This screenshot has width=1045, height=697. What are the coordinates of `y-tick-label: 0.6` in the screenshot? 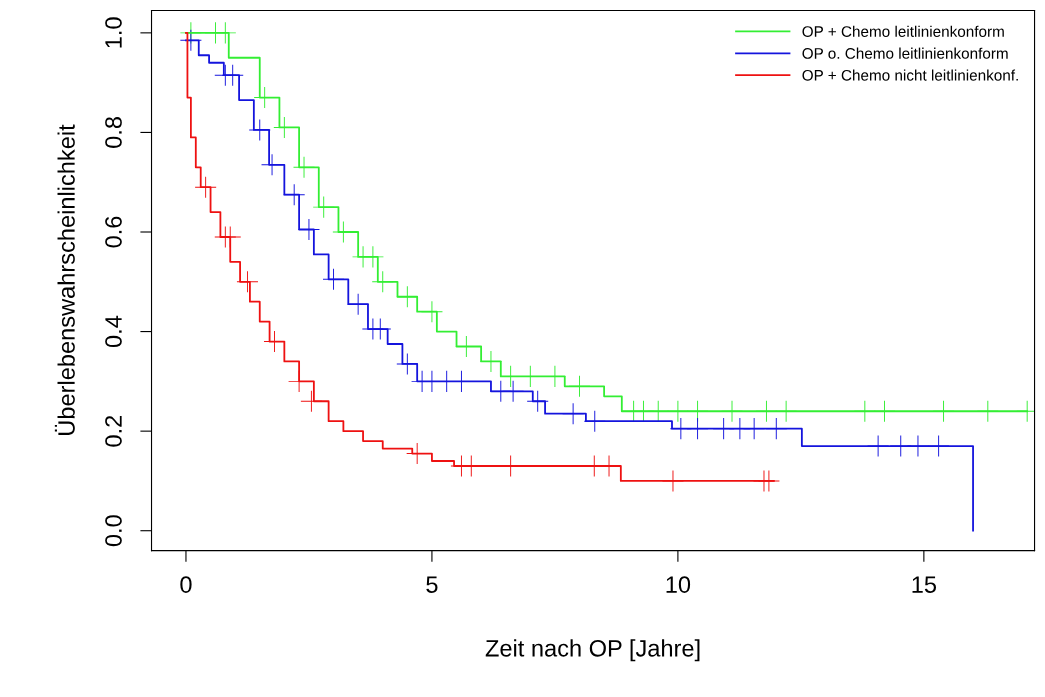 It's located at (113, 232).